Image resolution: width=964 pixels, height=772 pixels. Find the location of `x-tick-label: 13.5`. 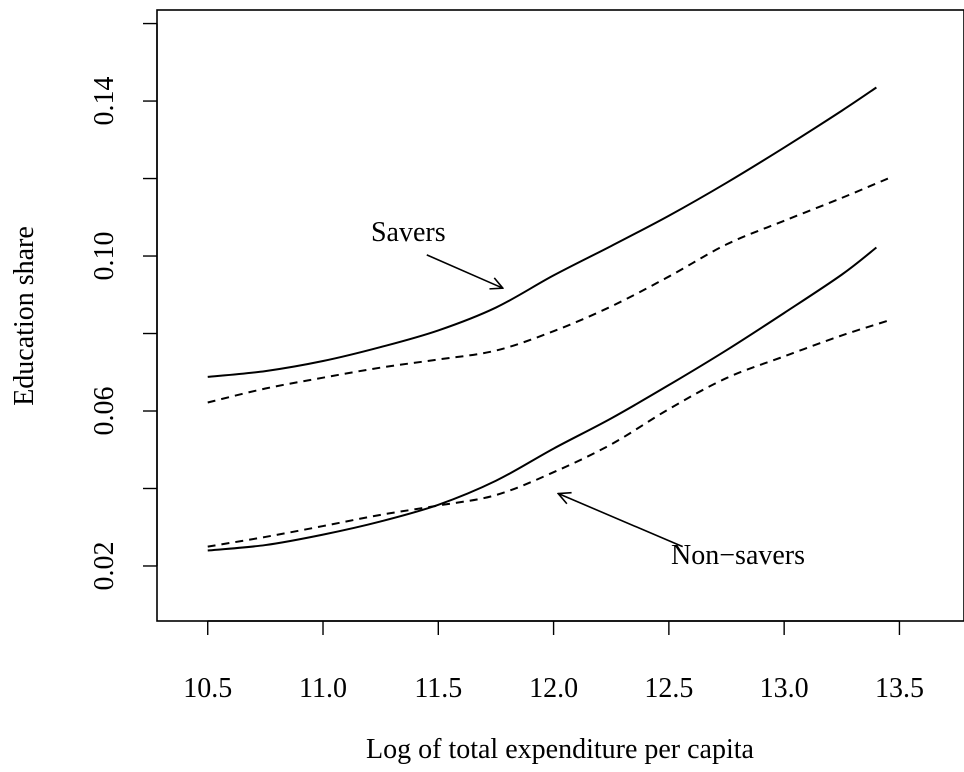

x-tick-label: 13.5 is located at coordinates (899, 688).